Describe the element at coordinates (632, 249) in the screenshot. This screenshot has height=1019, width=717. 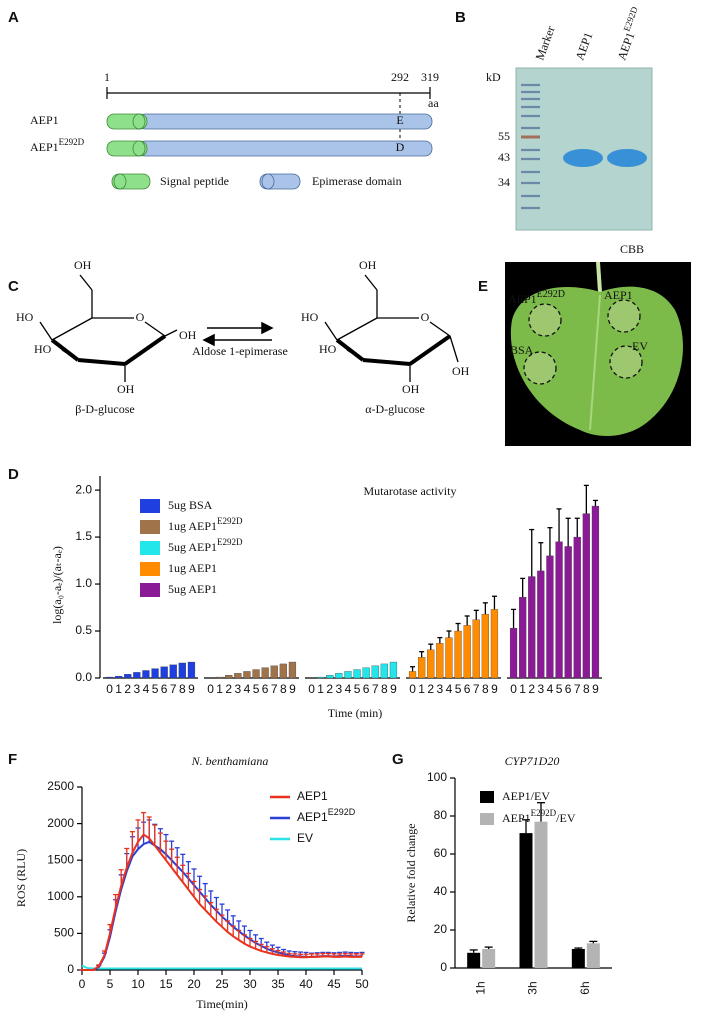
I see `stain-label: CBB` at that location.